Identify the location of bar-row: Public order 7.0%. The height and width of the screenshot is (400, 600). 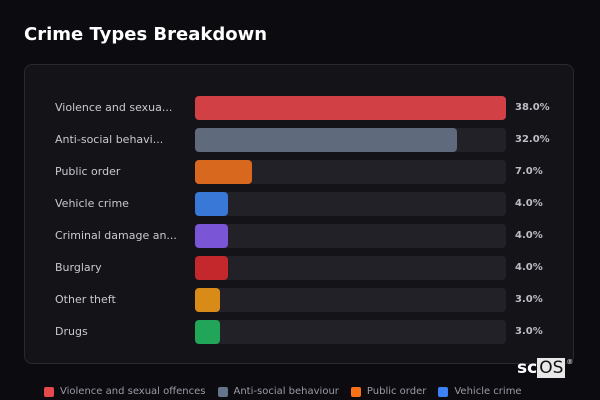
(300, 172).